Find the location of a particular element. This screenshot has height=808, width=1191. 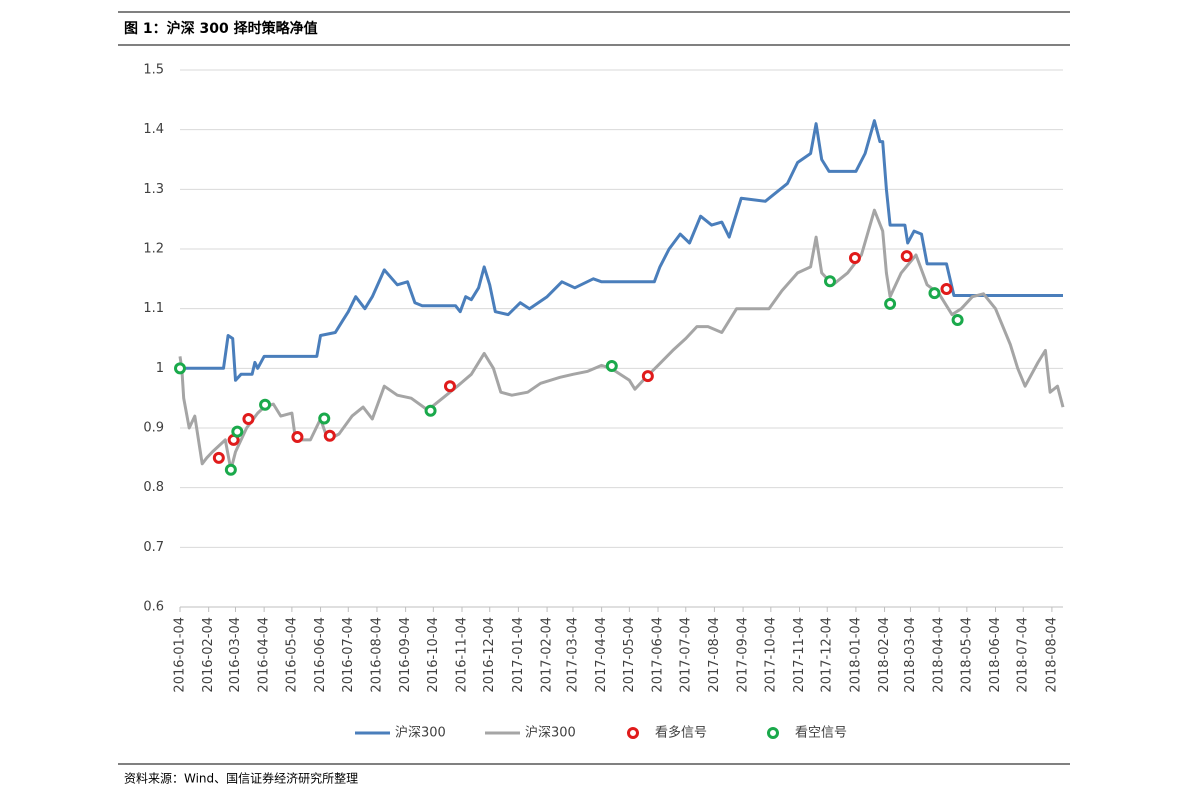

x-tick-label: 2018-02-04 is located at coordinates (884, 655).